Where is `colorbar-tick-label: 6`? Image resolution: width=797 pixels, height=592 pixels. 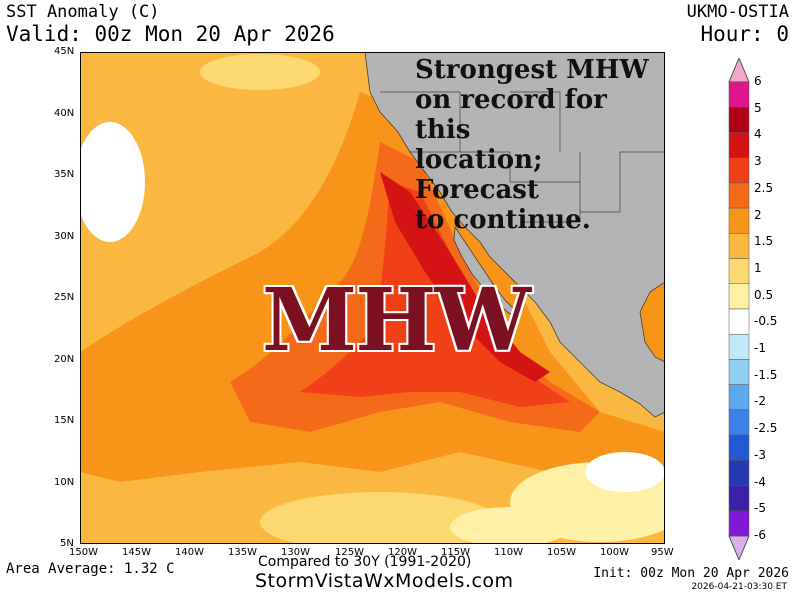
colorbar-tick-label: 6 is located at coordinates (758, 81).